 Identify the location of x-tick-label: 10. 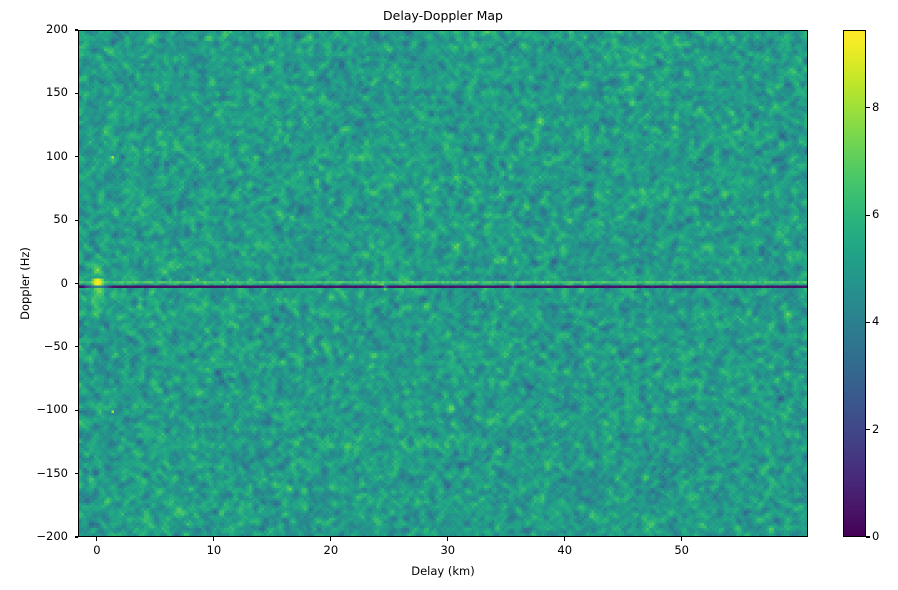
(214, 550).